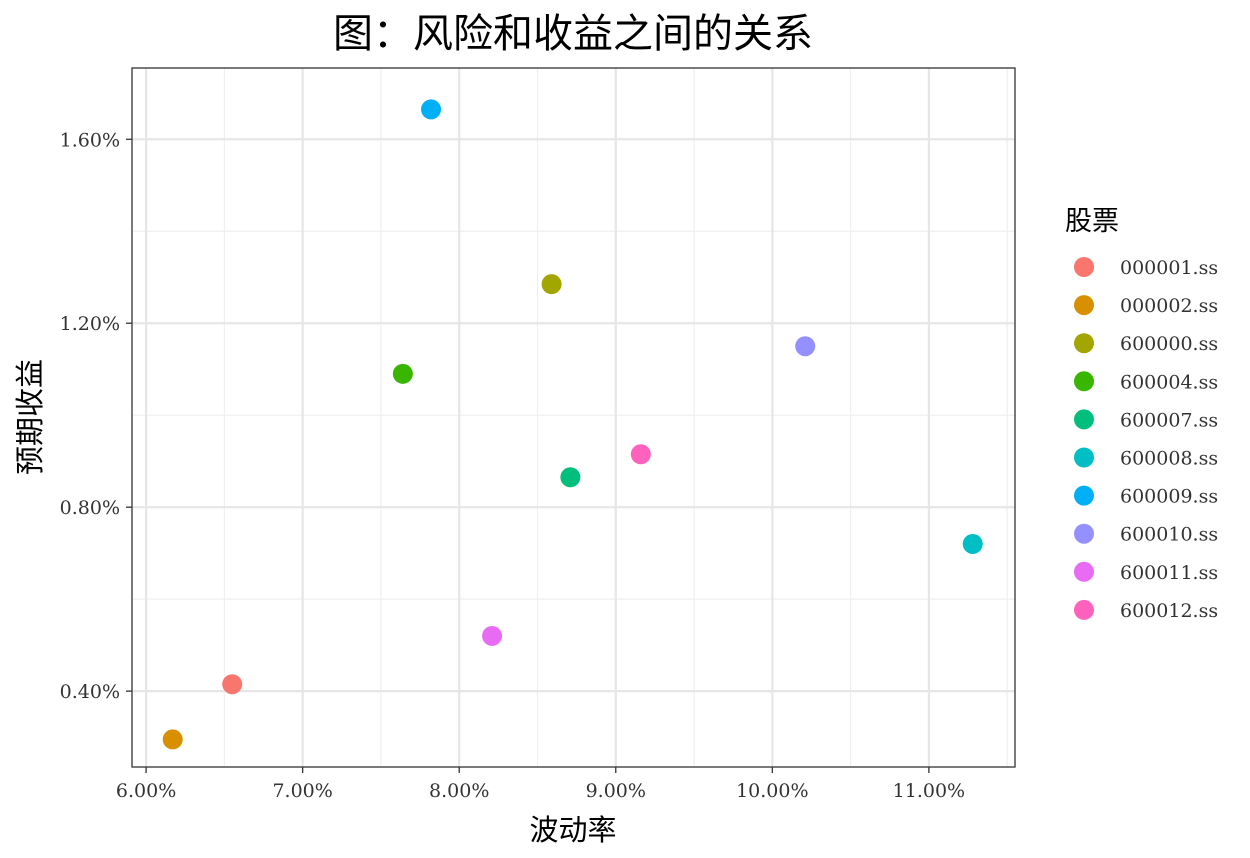 The width and height of the screenshot is (1250, 858). Describe the element at coordinates (573, 34) in the screenshot. I see `chart-title: 图：风险和收益之间的关系` at that location.